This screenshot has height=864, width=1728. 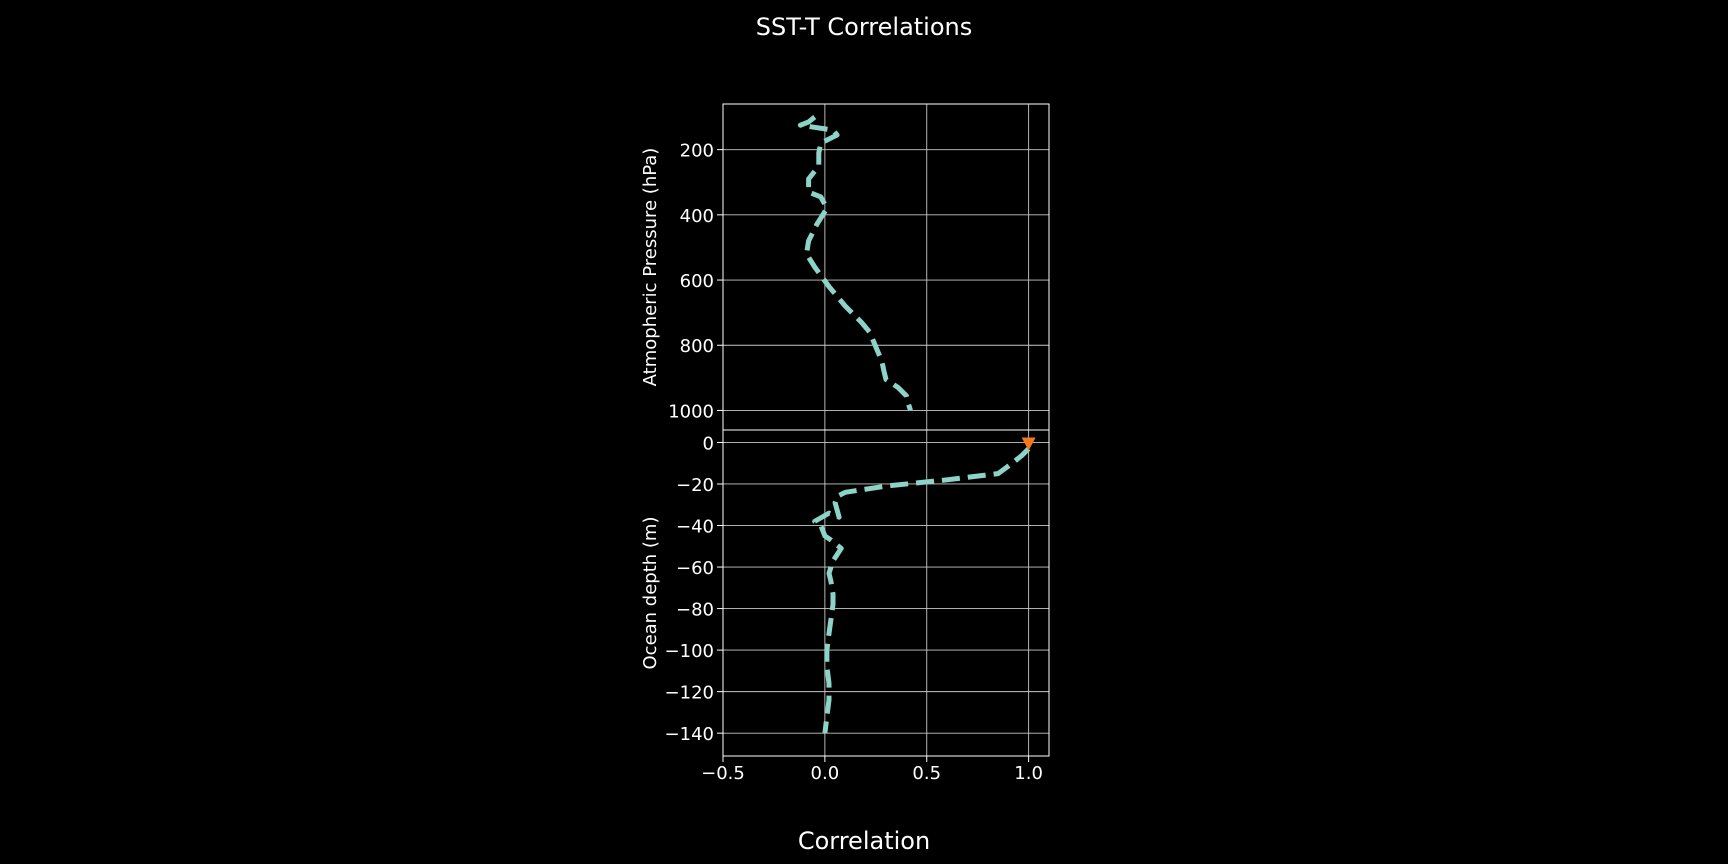 I want to click on ocean-ytick-label-5: −100, so click(x=689, y=651).